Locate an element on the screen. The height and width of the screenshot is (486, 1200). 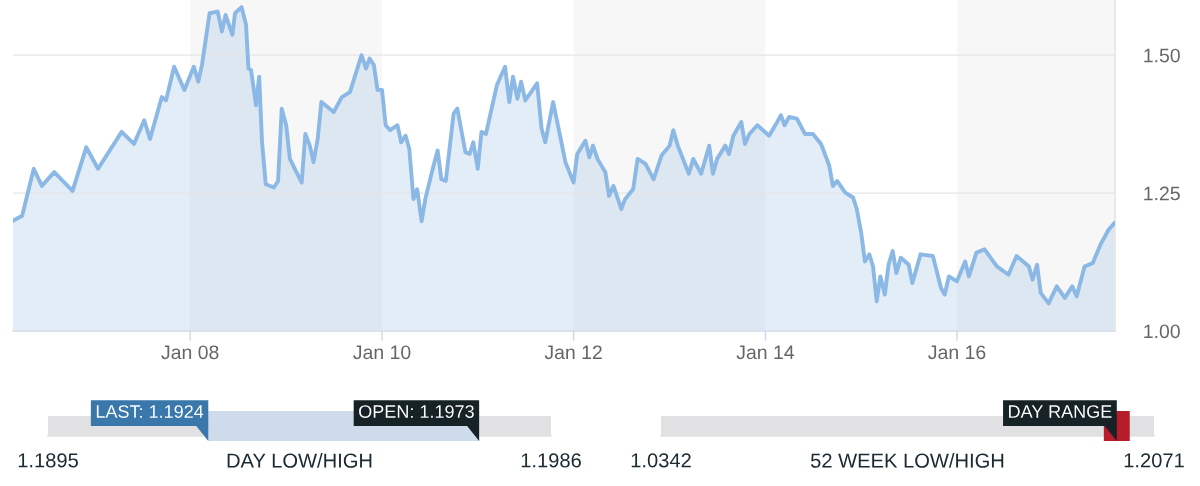
x-tick-label: Jan 14 is located at coordinates (765, 352).